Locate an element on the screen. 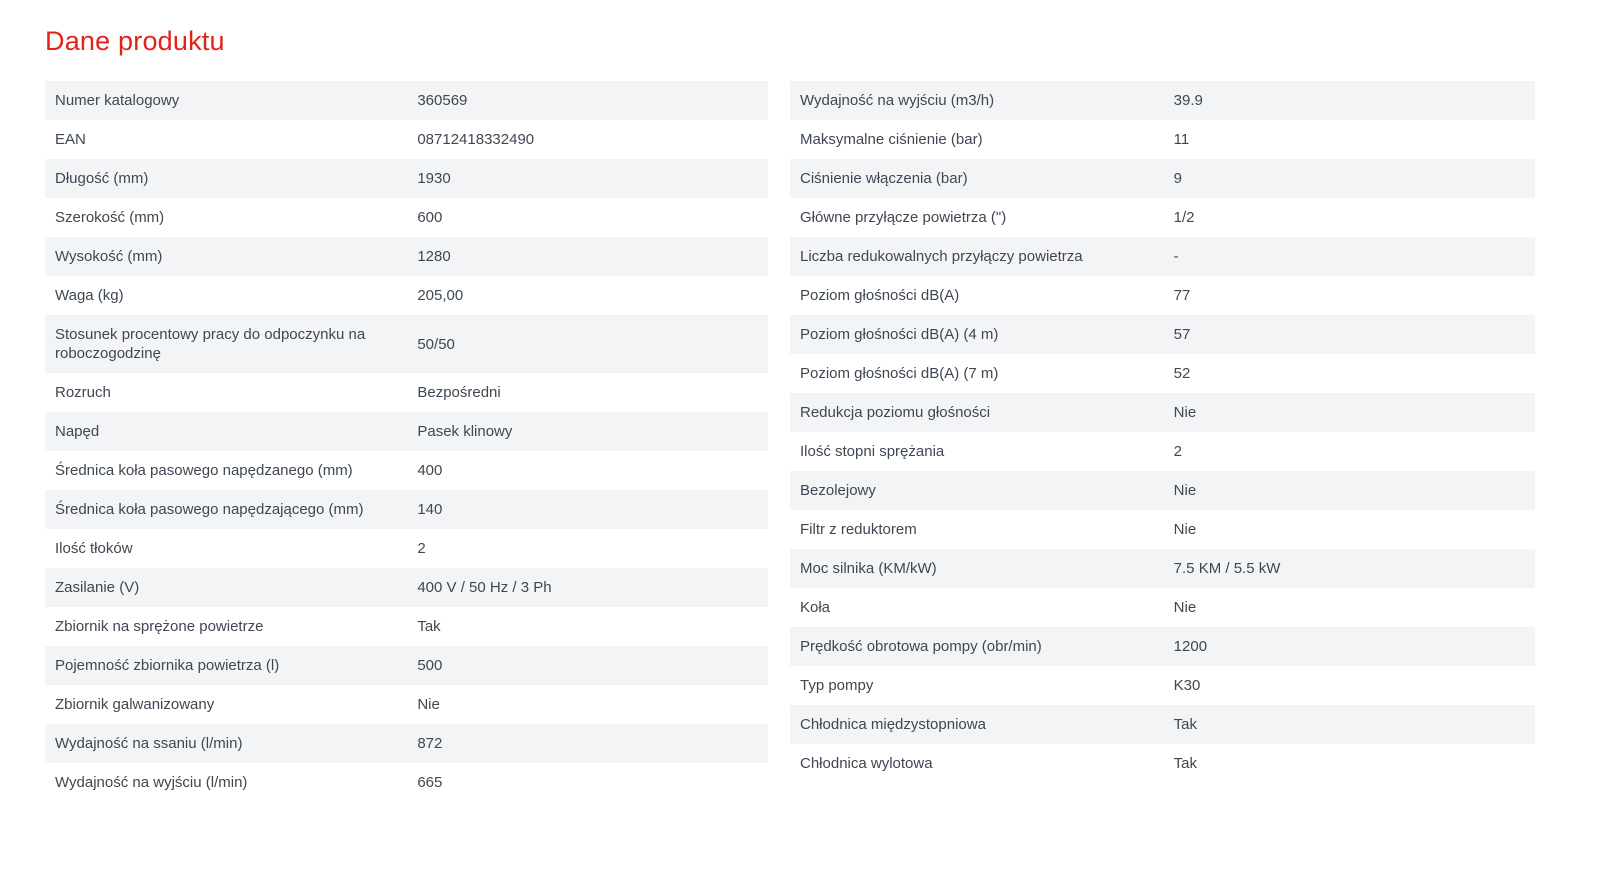 This screenshot has width=1597, height=883. spec-label: Długość (mm) is located at coordinates (102, 178).